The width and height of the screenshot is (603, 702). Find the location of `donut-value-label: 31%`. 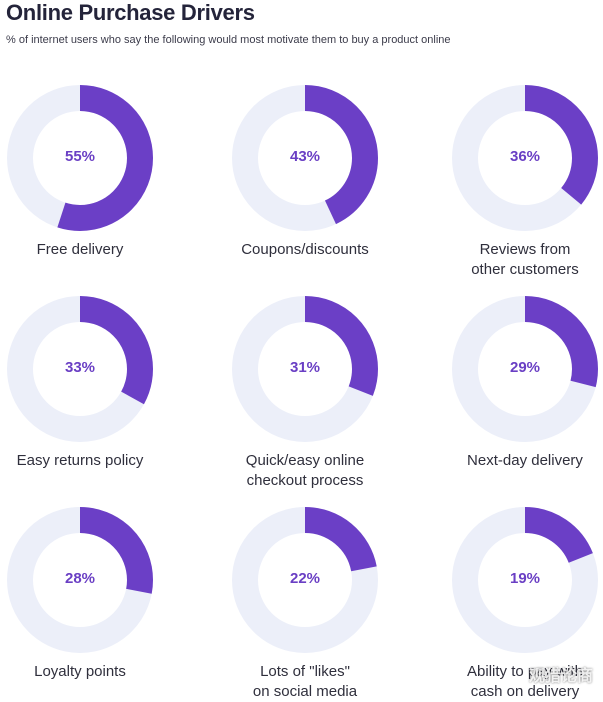

donut-value-label: 31% is located at coordinates (305, 367).